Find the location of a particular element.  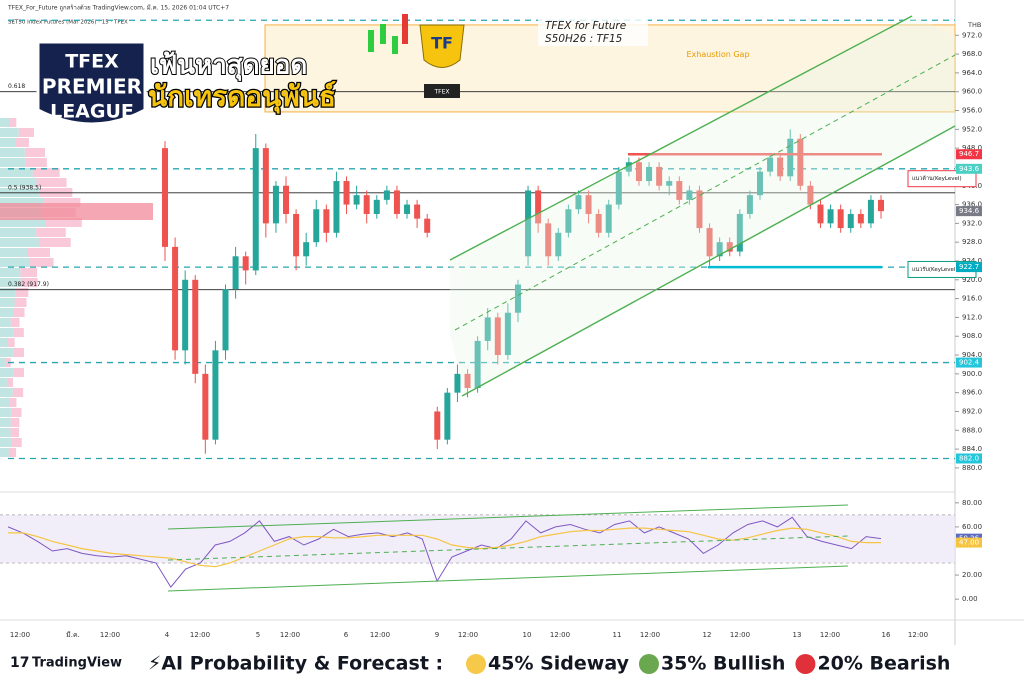

price-tag-label: 946.7 is located at coordinates (969, 154).